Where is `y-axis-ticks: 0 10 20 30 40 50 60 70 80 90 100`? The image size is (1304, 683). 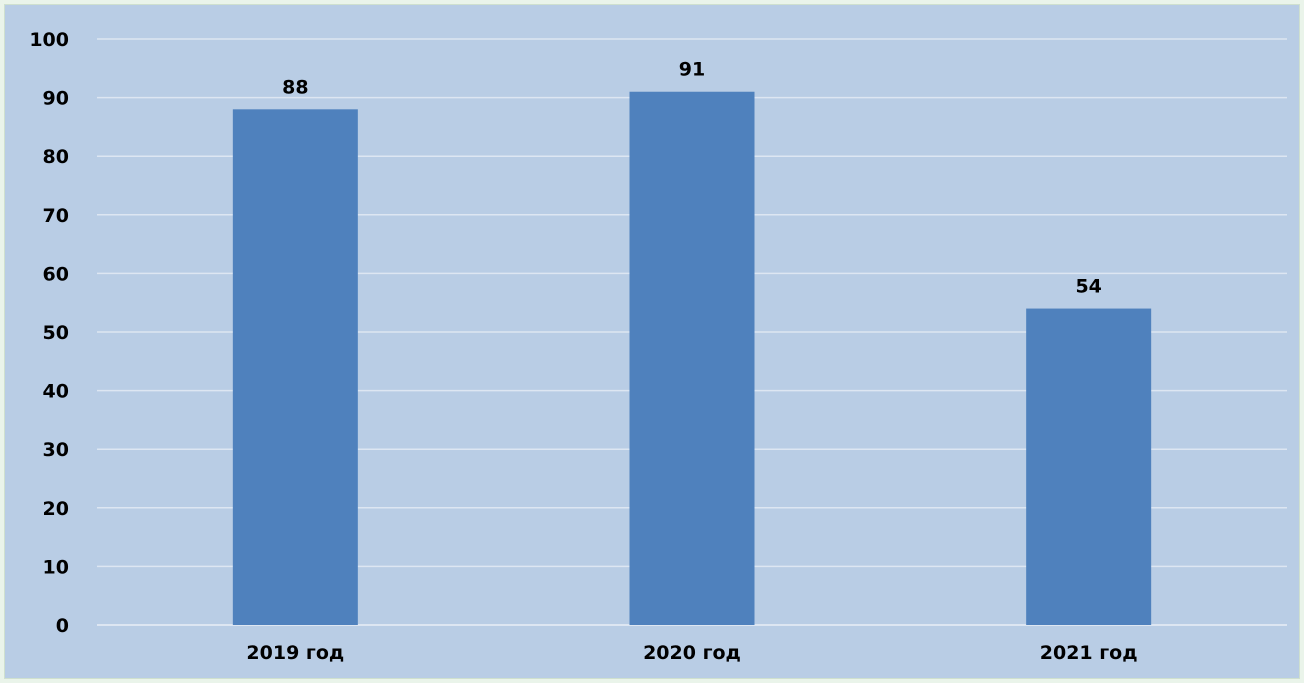 y-axis-ticks: 0 10 20 30 40 50 60 70 80 90 100 is located at coordinates (49, 333).